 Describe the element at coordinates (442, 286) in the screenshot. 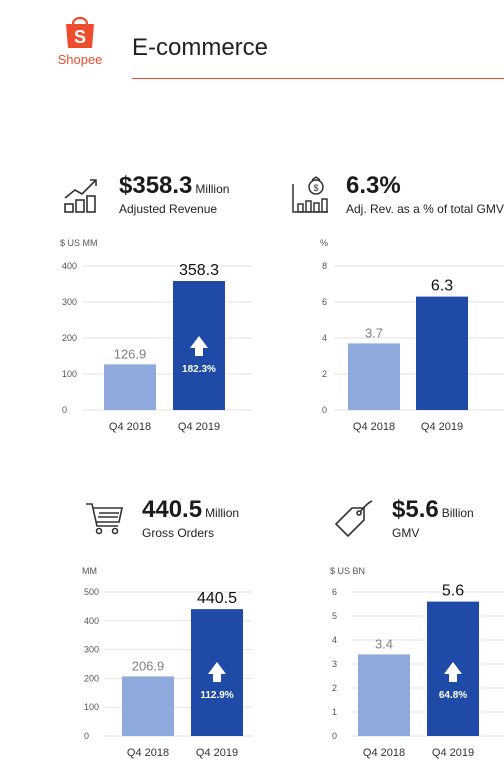

I see `data-label: 6.3` at that location.